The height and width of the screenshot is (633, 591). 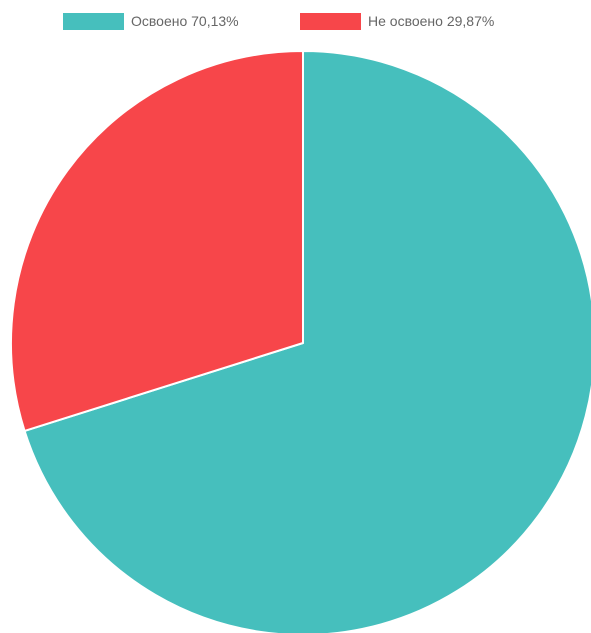 What do you see at coordinates (295, 21) in the screenshot?
I see `chart-legend: Освоено 70,13% Не освоено 29,87%` at bounding box center [295, 21].